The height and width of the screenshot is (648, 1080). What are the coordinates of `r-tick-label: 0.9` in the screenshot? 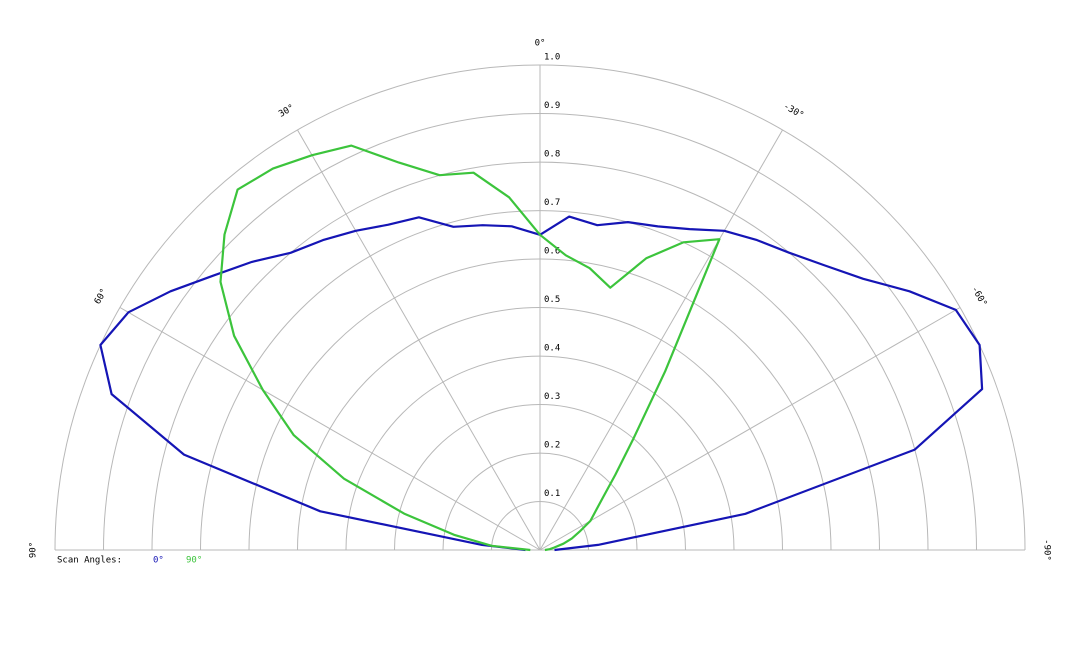 It's located at (552, 106).